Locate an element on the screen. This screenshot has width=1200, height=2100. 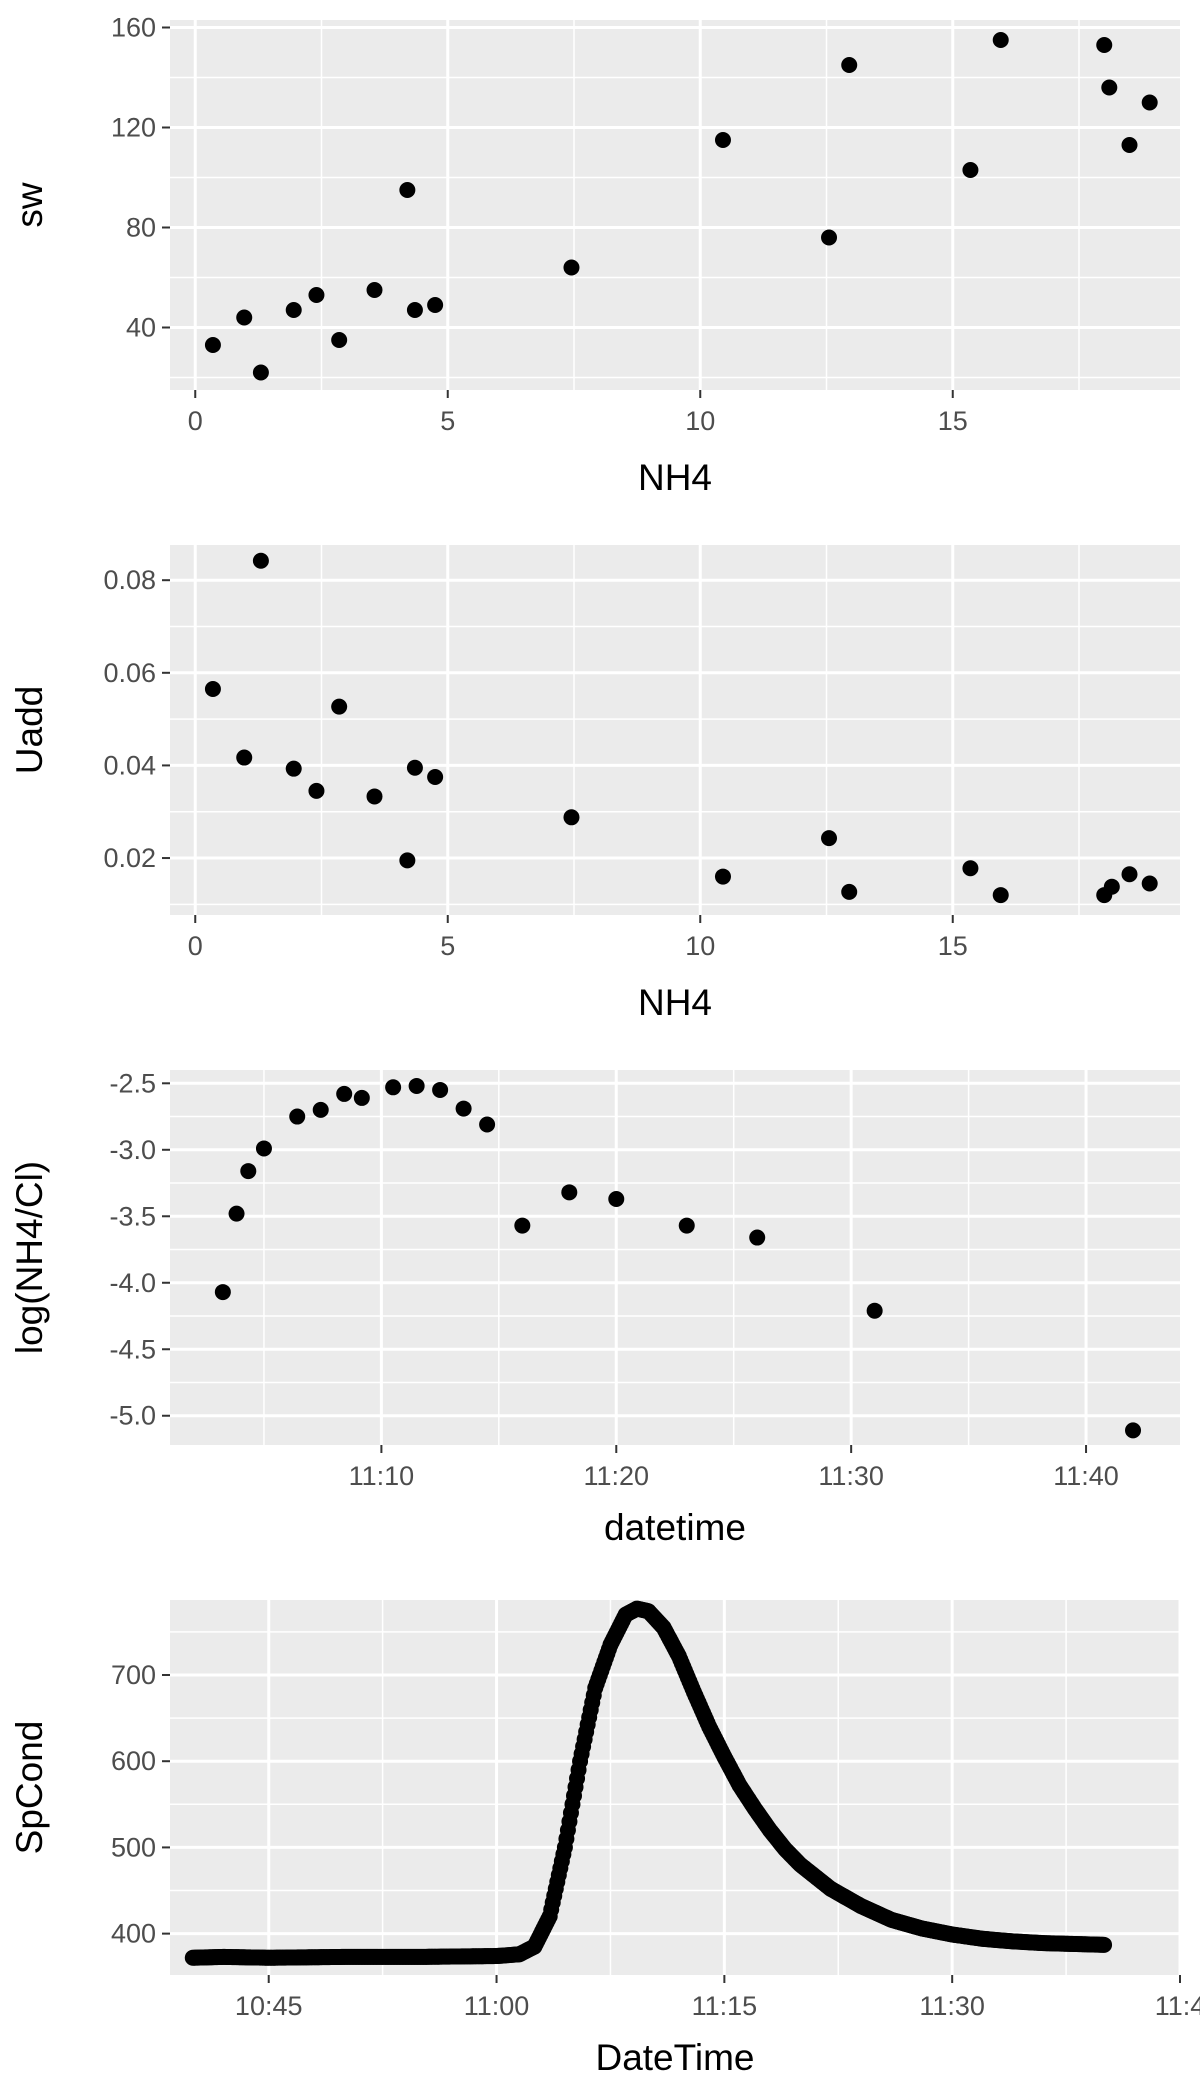
y-tick-label: 160 is located at coordinates (133, 28).